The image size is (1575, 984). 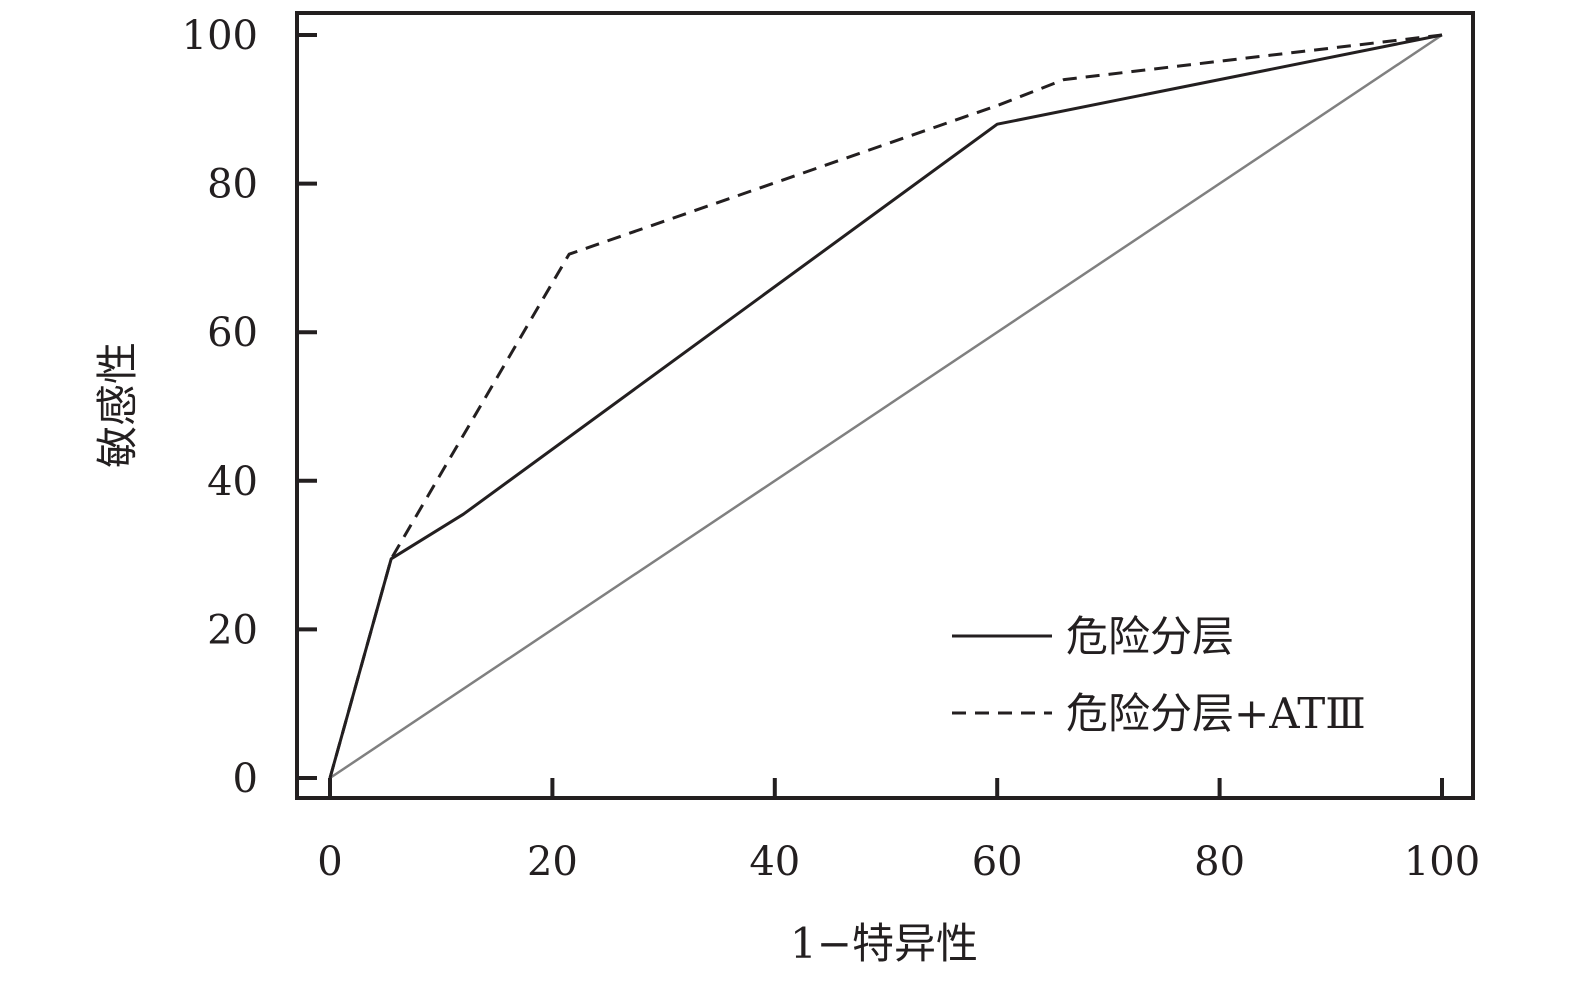 I want to click on x-tick-label: 0, so click(x=329, y=862).